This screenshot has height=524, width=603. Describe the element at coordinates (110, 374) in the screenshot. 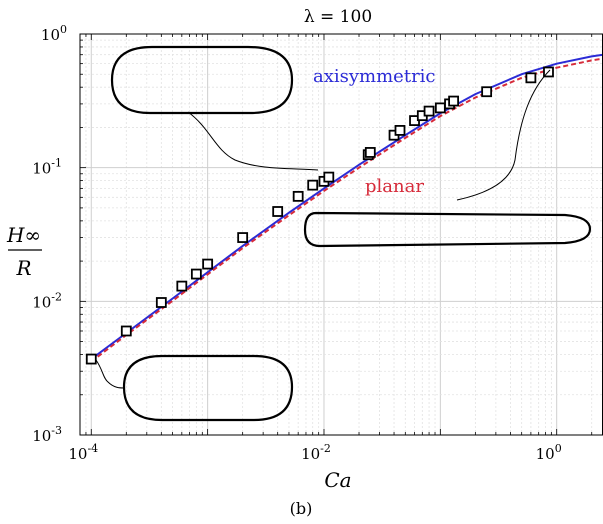

I see `leader-line-bottom` at that location.